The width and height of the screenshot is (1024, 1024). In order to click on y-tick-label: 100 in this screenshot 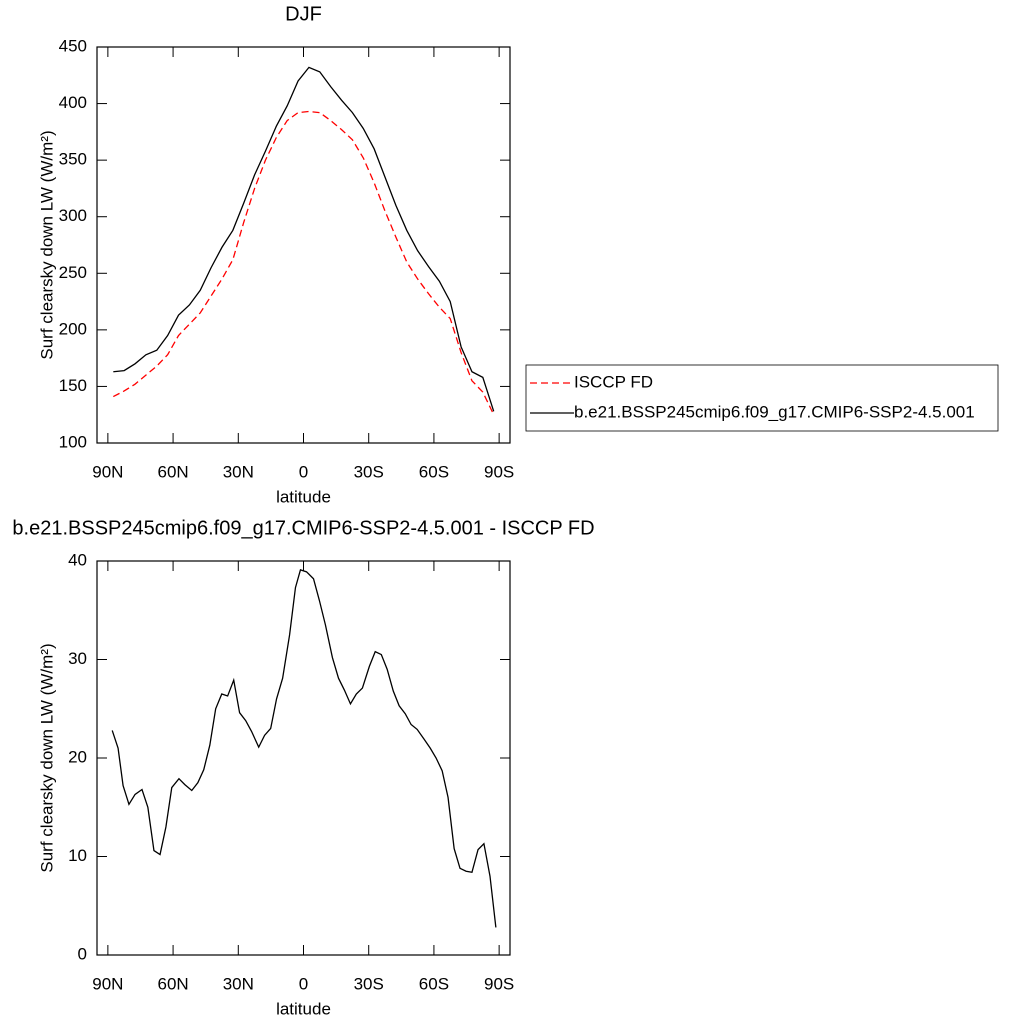, I will do `click(73, 441)`.